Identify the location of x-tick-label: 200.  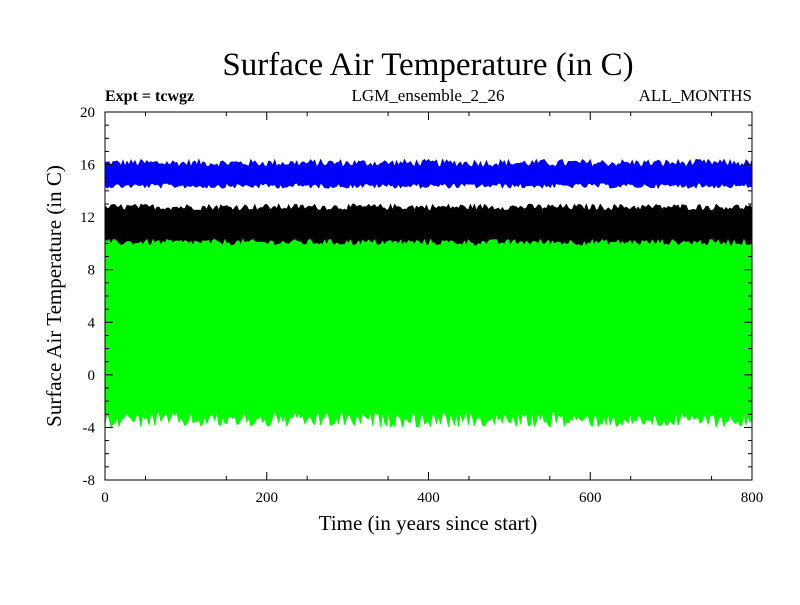
(267, 498).